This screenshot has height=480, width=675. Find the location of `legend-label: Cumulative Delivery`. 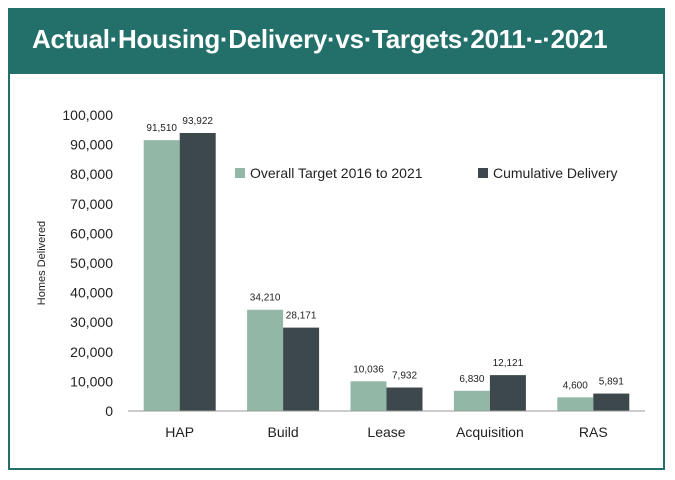

legend-label: Cumulative Delivery is located at coordinates (555, 173).